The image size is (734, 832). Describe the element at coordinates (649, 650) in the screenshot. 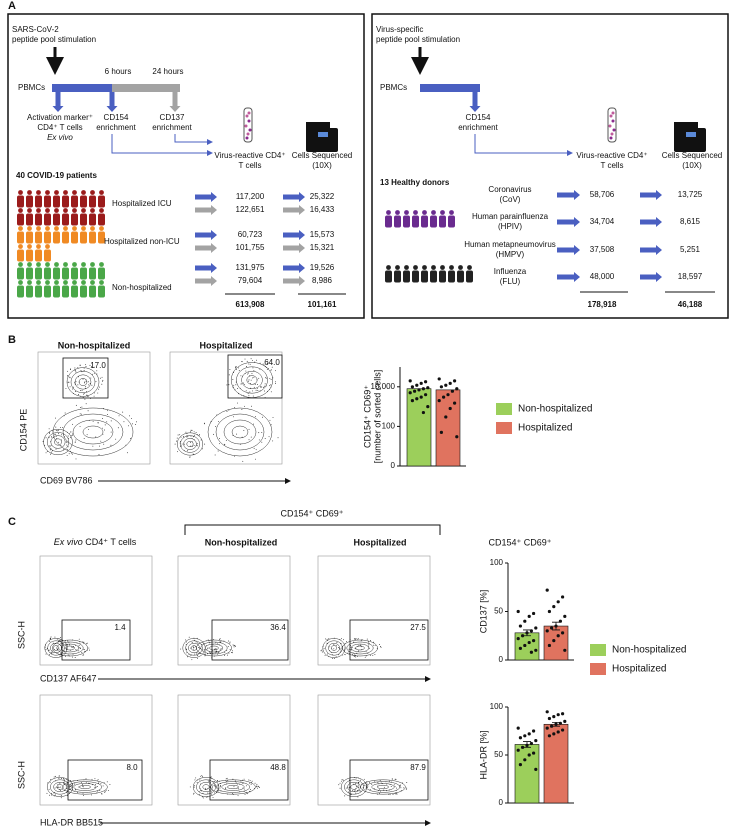

I see `legend-label: Non-hospitalized` at that location.